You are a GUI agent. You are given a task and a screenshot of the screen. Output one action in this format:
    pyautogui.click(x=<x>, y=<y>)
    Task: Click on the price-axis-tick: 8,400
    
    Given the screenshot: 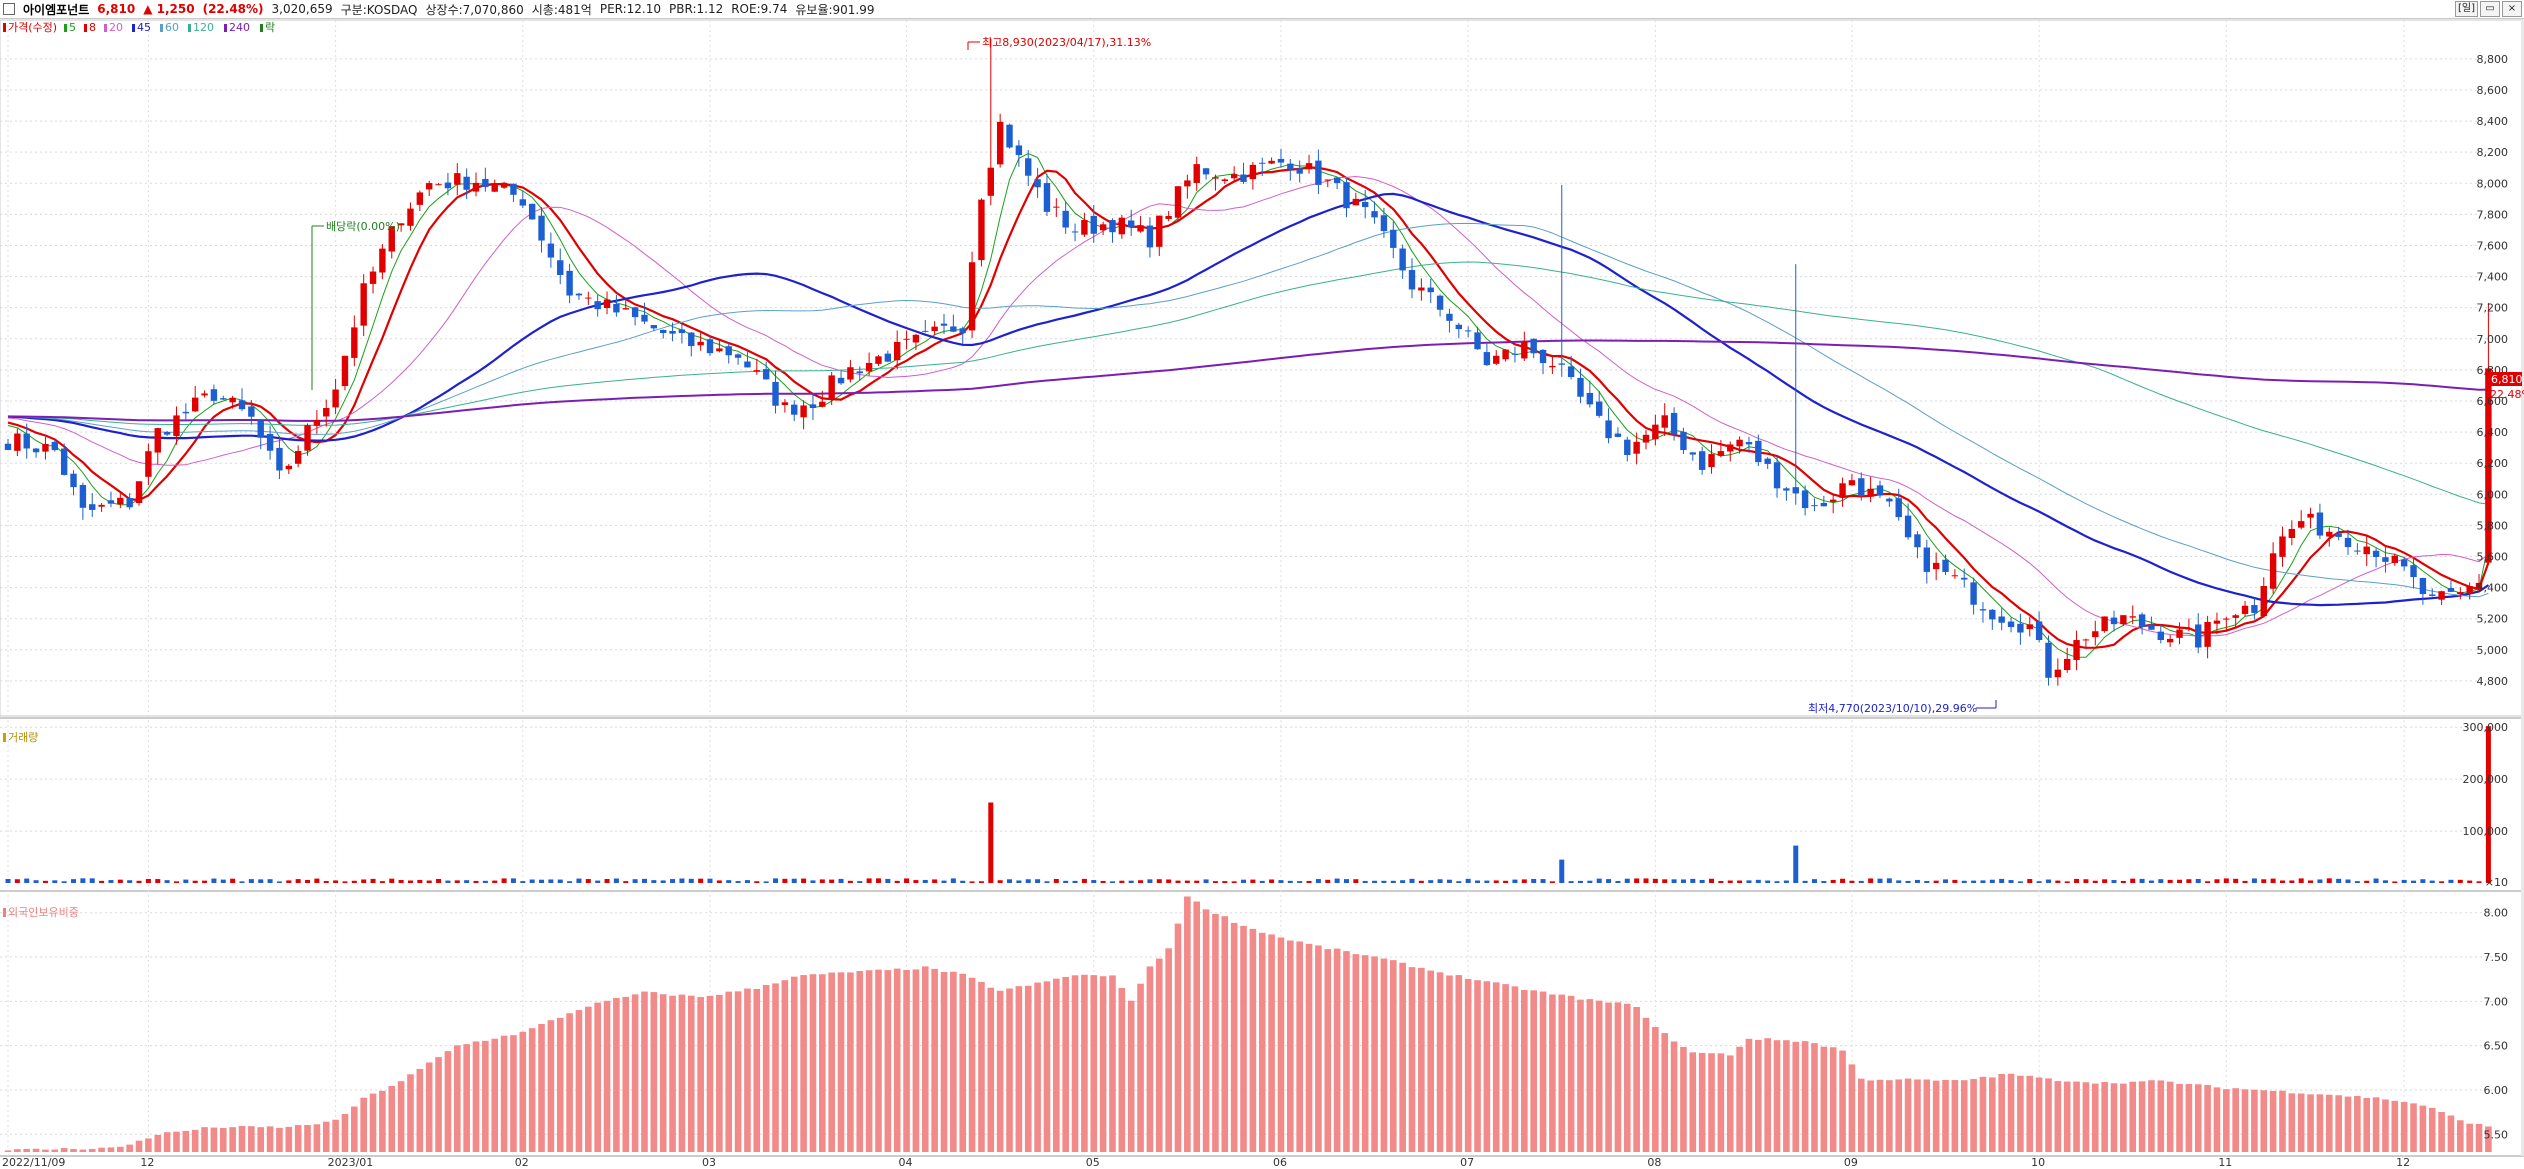 What is the action you would take?
    pyautogui.click(x=2493, y=121)
    